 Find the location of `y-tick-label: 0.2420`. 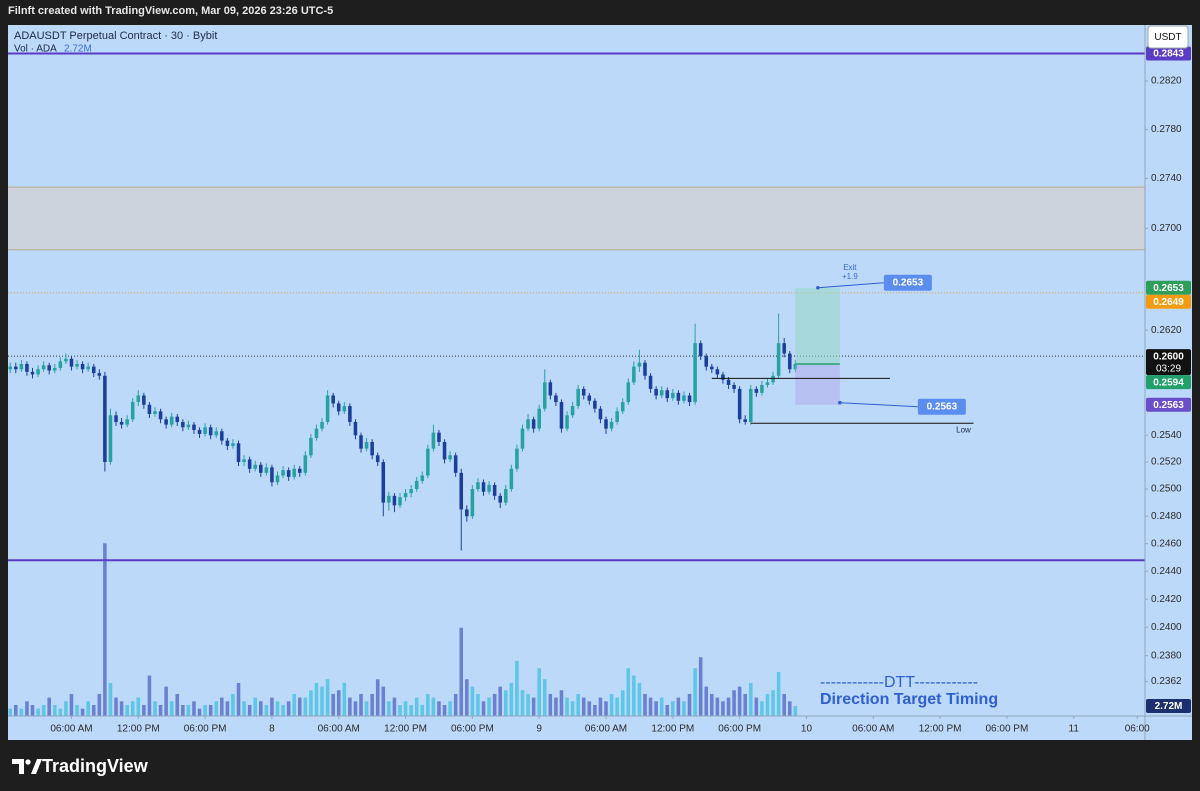

y-tick-label: 0.2420 is located at coordinates (1166, 599).